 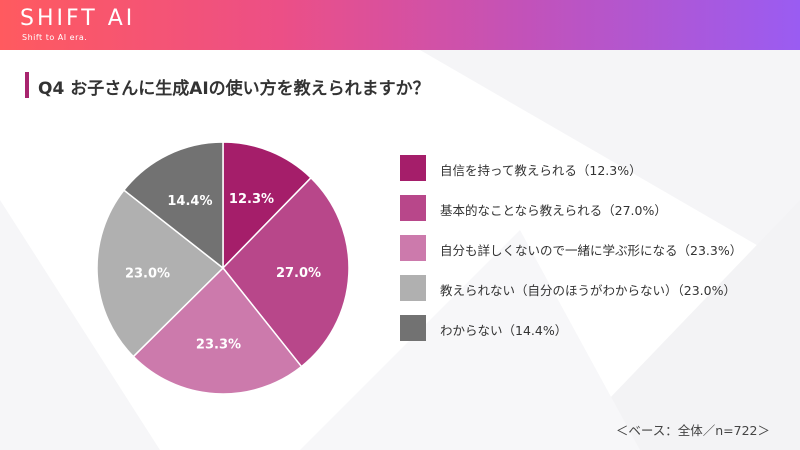 What do you see at coordinates (55, 37) in the screenshot?
I see `brand-tagline: Shift to AI era.` at bounding box center [55, 37].